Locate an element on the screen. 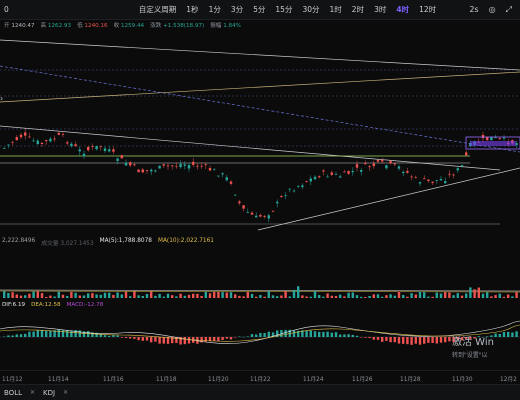  toolbar-left-item: 0 is located at coordinates (6, 9).